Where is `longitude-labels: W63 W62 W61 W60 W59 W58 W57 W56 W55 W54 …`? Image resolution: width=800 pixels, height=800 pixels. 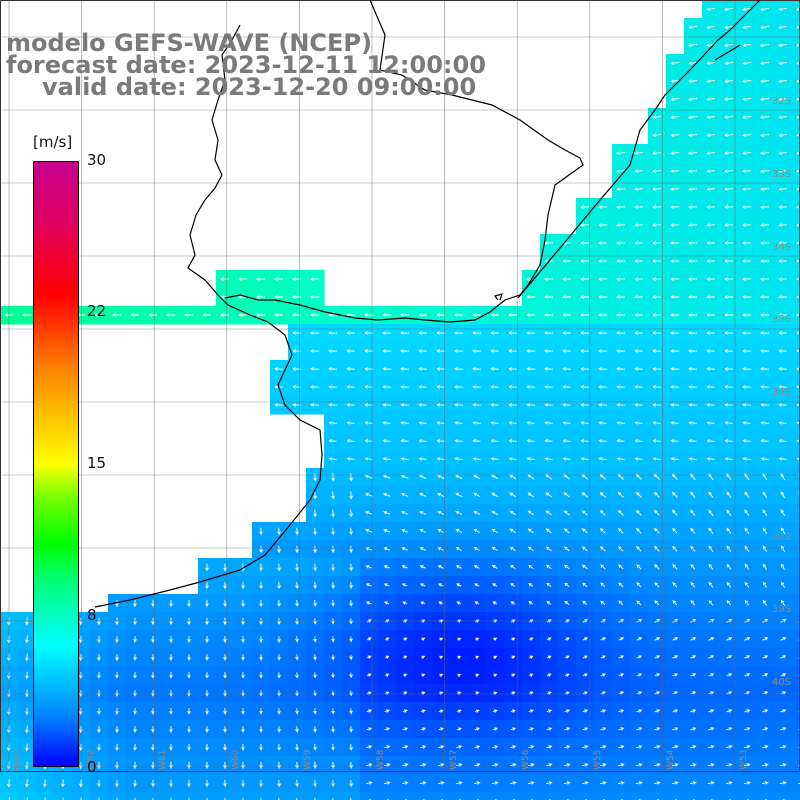 longitude-labels: W63 W62 W61 W60 W59 W58 W57 W56 W55 W54 … is located at coordinates (381, 759).